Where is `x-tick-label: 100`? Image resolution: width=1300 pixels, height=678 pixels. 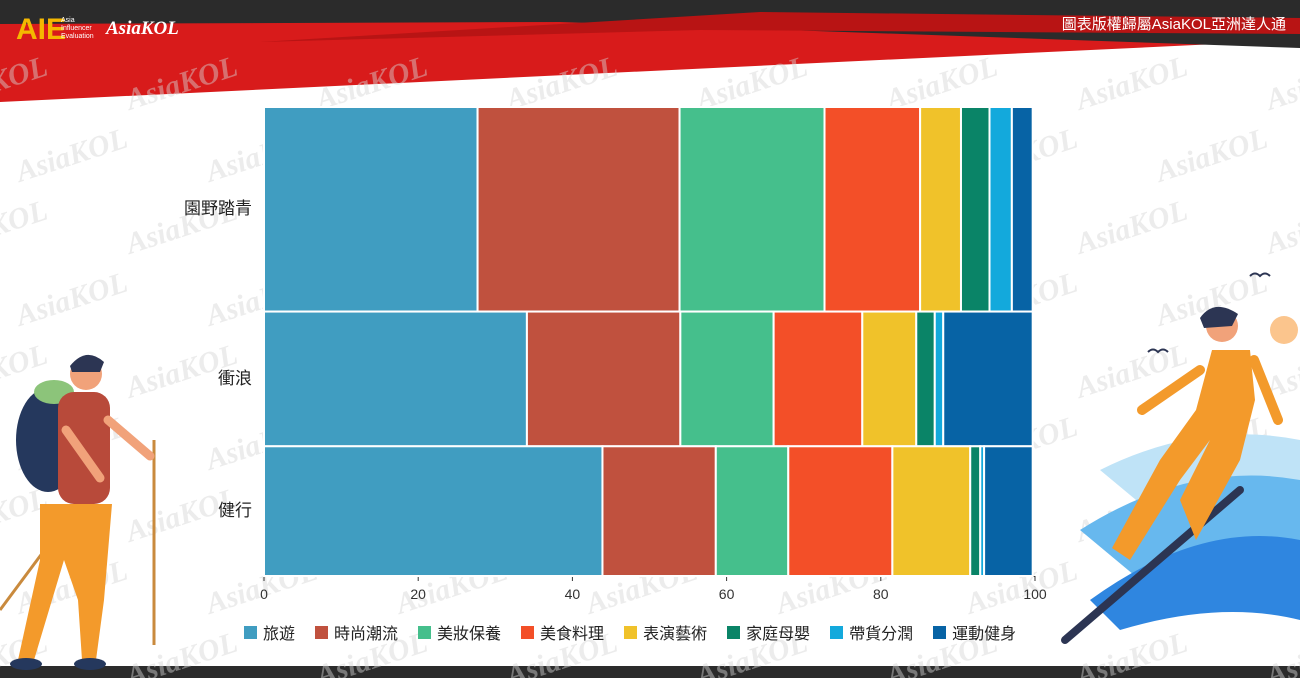 x-tick-label: 100 is located at coordinates (1035, 594).